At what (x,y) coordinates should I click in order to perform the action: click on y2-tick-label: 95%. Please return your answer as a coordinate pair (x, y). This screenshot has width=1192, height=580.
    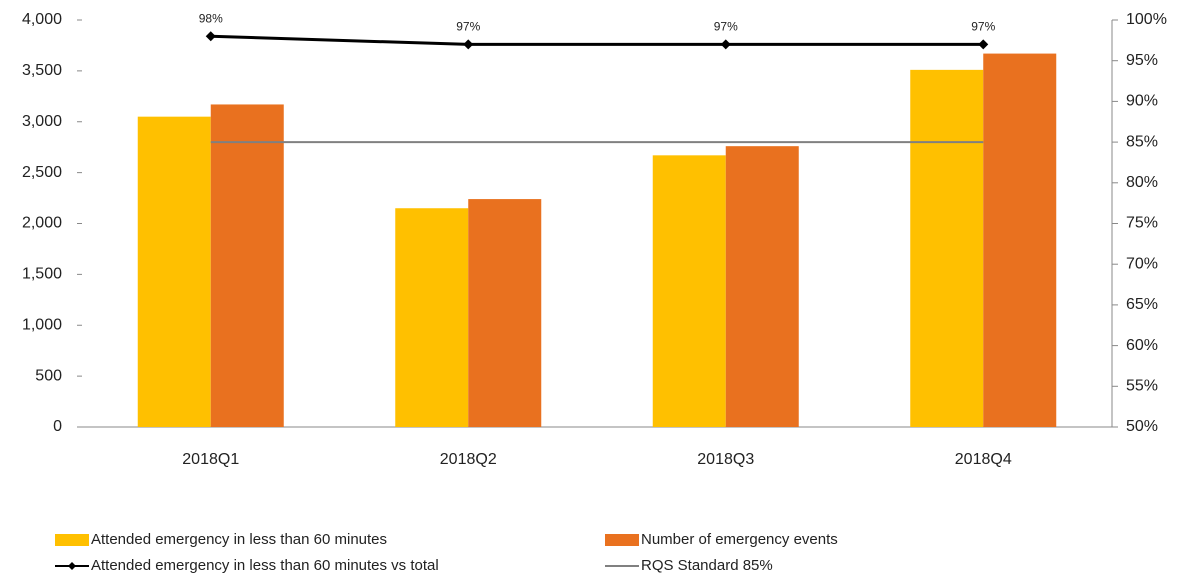
    Looking at the image, I should click on (1142, 60).